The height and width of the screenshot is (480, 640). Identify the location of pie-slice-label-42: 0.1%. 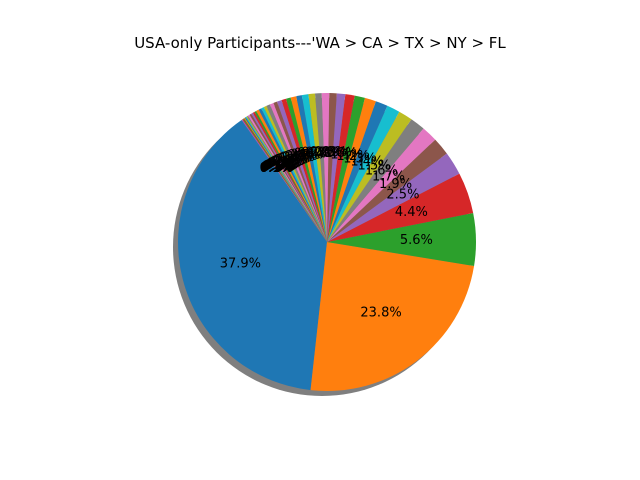
(277, 167).